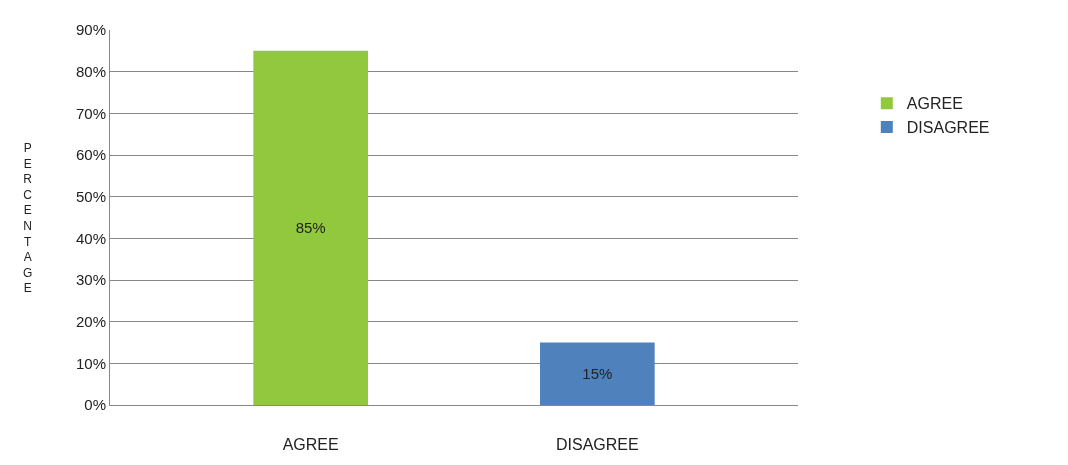  I want to click on y-tick-label: 0%, so click(95, 405).